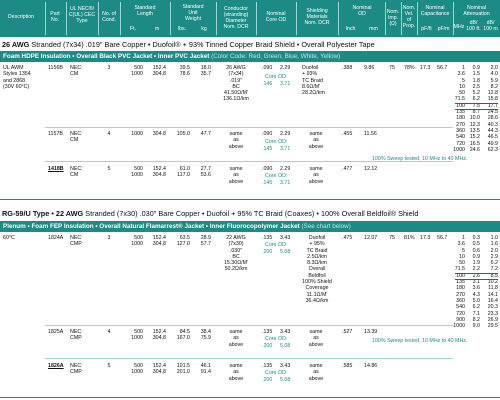  Describe the element at coordinates (490, 26) in the screenshot. I see `header-att-db-m: dB/ 100 m` at that location.